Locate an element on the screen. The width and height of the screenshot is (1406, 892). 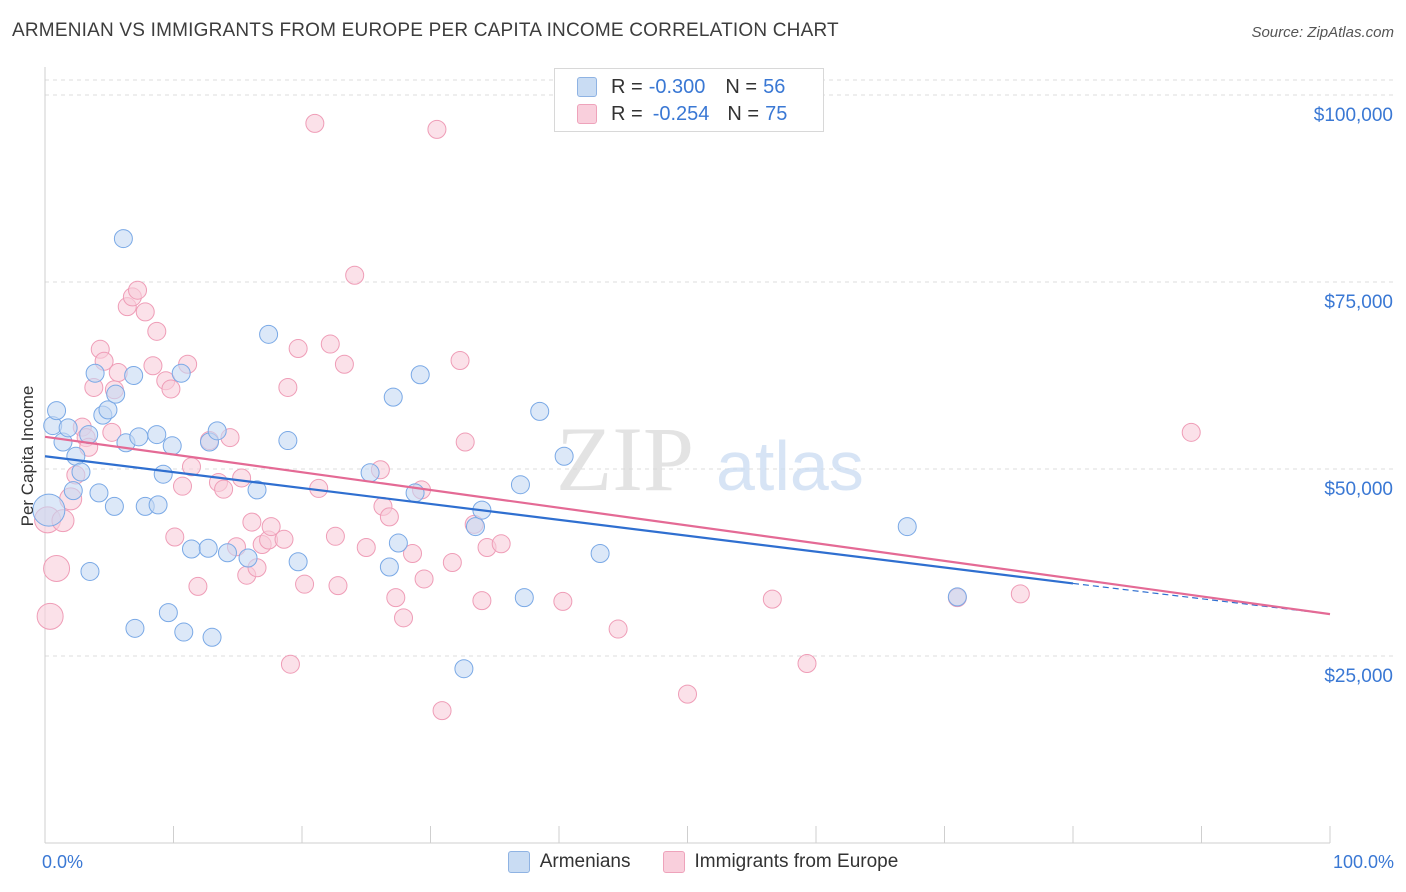
y-axis-label: Per Capita Income is located at coordinates (27, 456).